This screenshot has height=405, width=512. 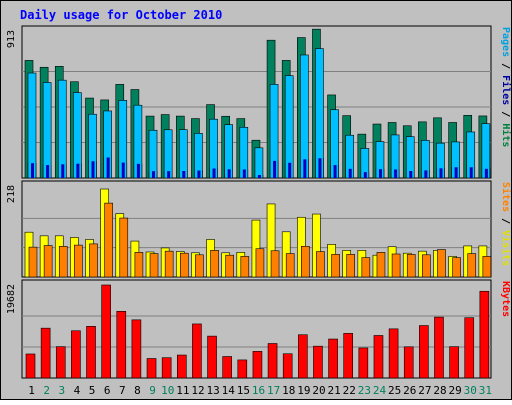 What do you see at coordinates (505, 221) in the screenshot?
I see `middle-series-label-part-1: /` at bounding box center [505, 221].